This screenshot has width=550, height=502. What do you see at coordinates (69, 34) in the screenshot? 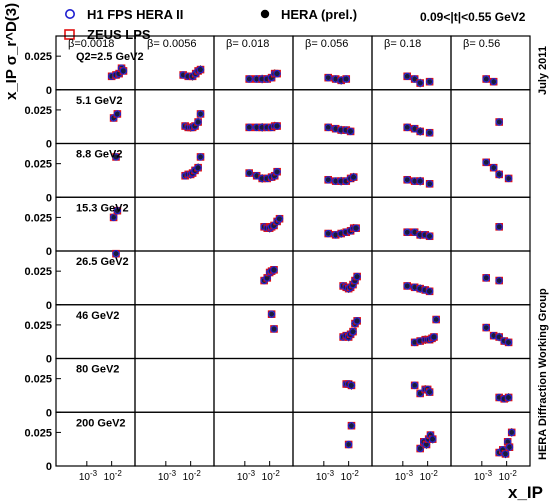
I see `legend-marker-zeus` at bounding box center [69, 34].